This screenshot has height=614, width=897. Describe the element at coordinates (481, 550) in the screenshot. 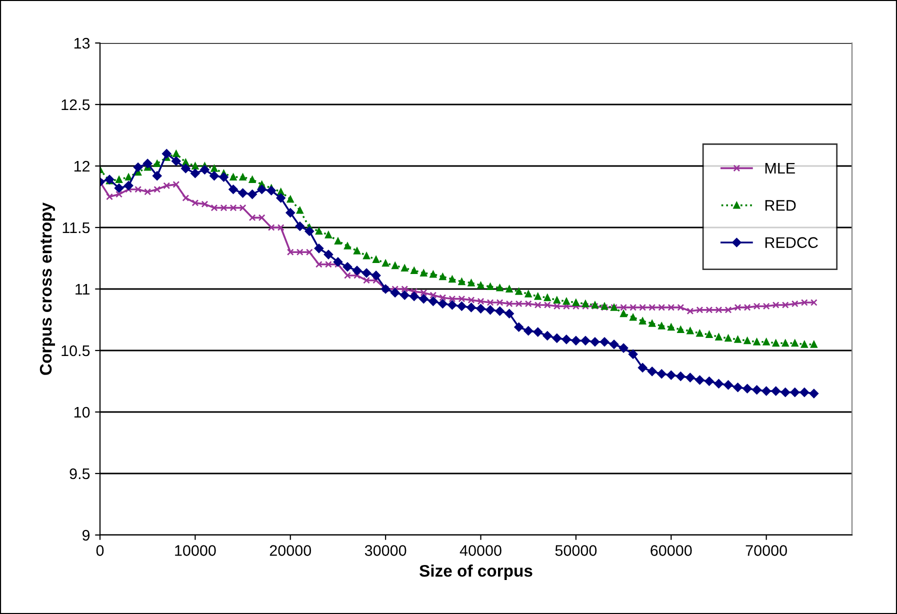

I see `x-tick-label: 40000` at that location.